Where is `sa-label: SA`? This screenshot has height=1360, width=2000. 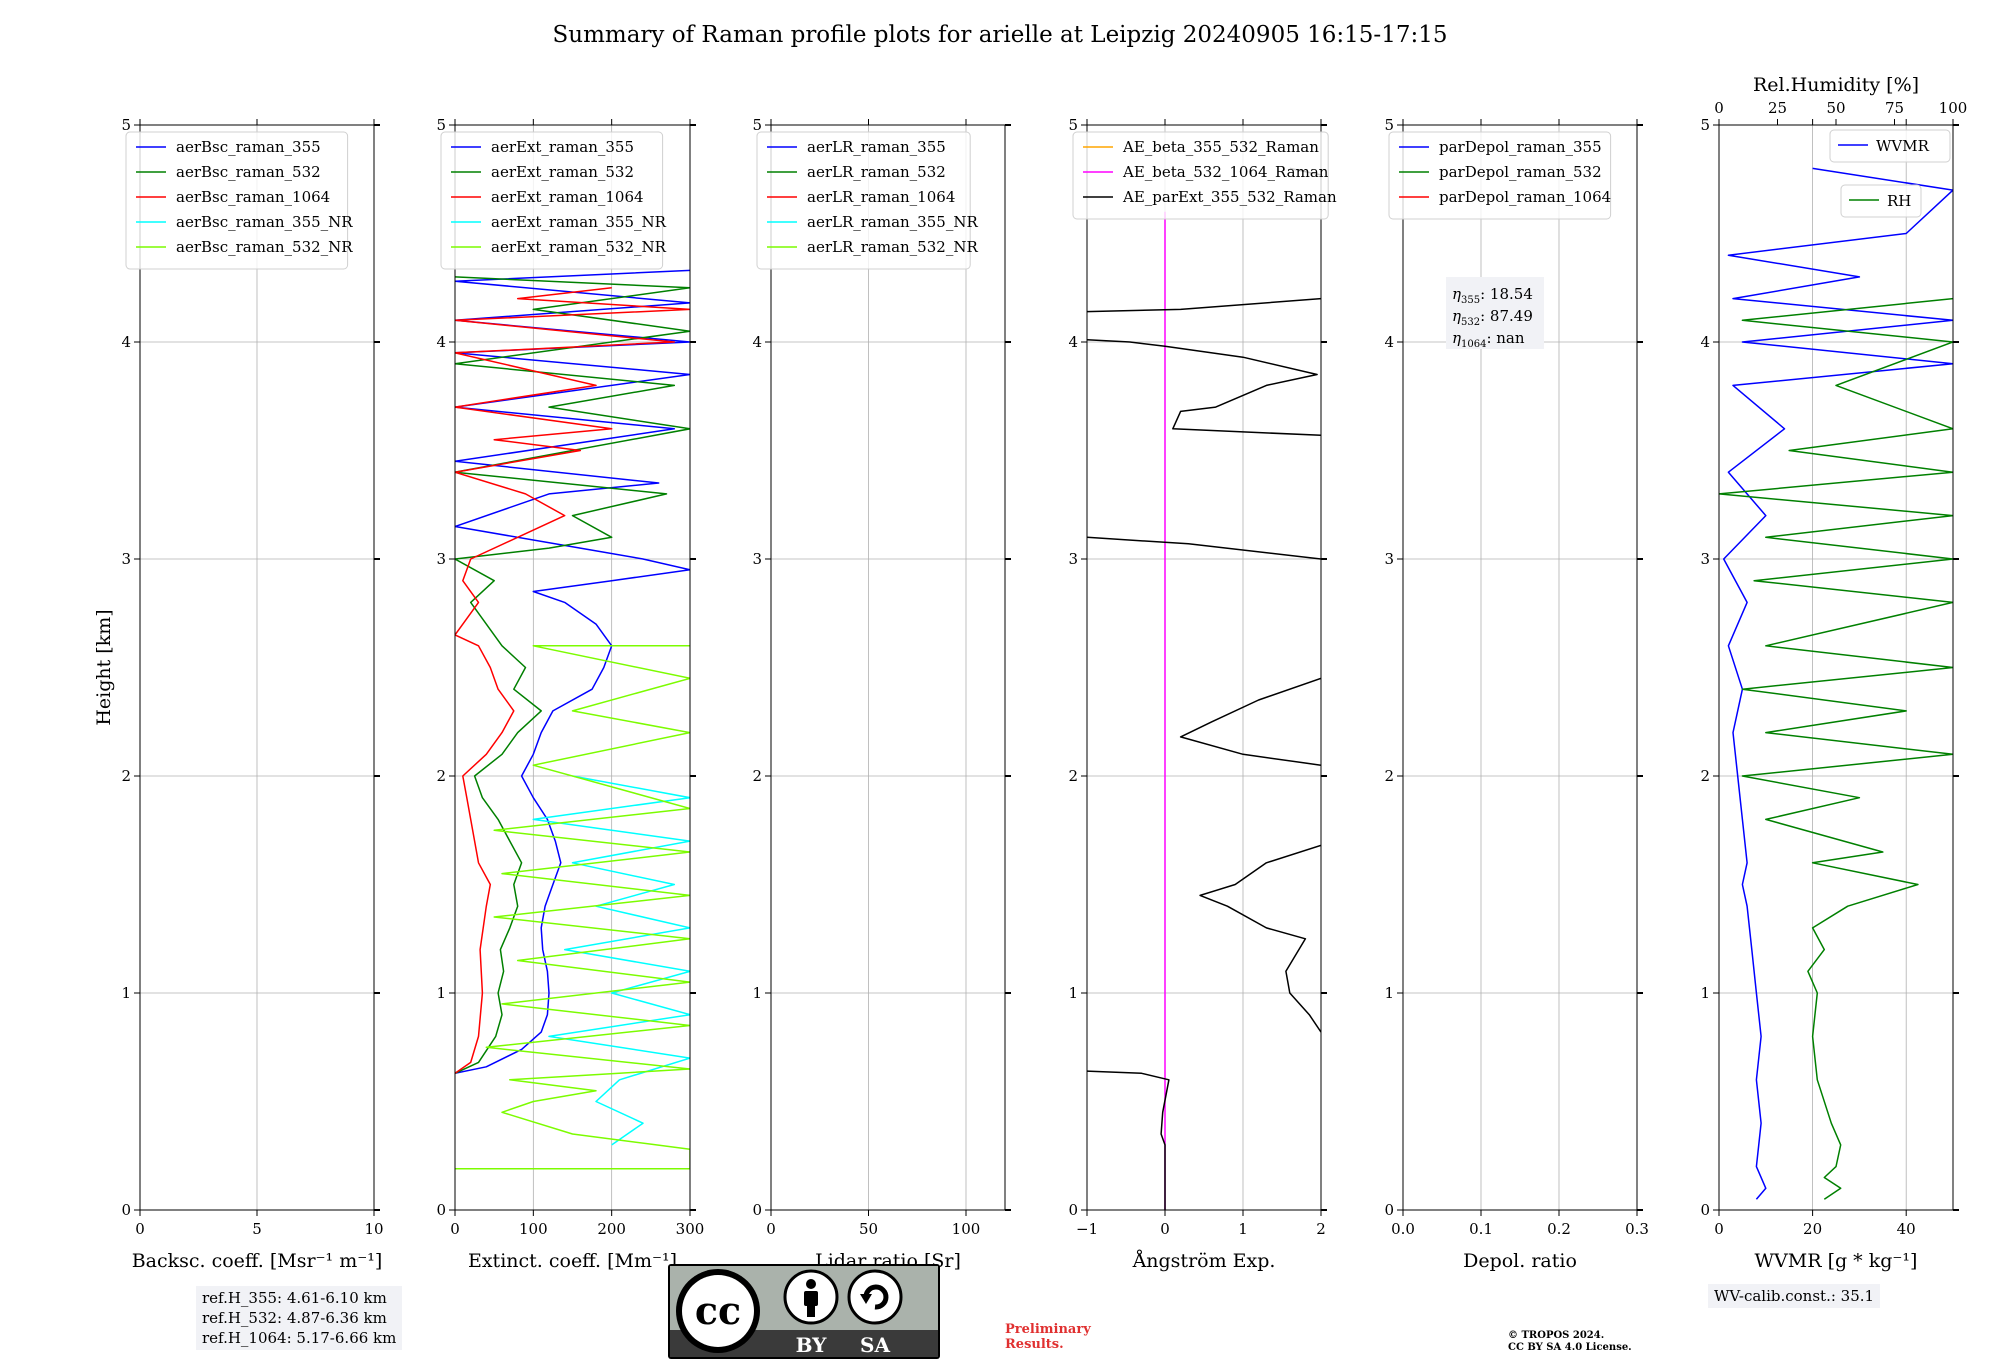 sa-label: SA is located at coordinates (875, 1345).